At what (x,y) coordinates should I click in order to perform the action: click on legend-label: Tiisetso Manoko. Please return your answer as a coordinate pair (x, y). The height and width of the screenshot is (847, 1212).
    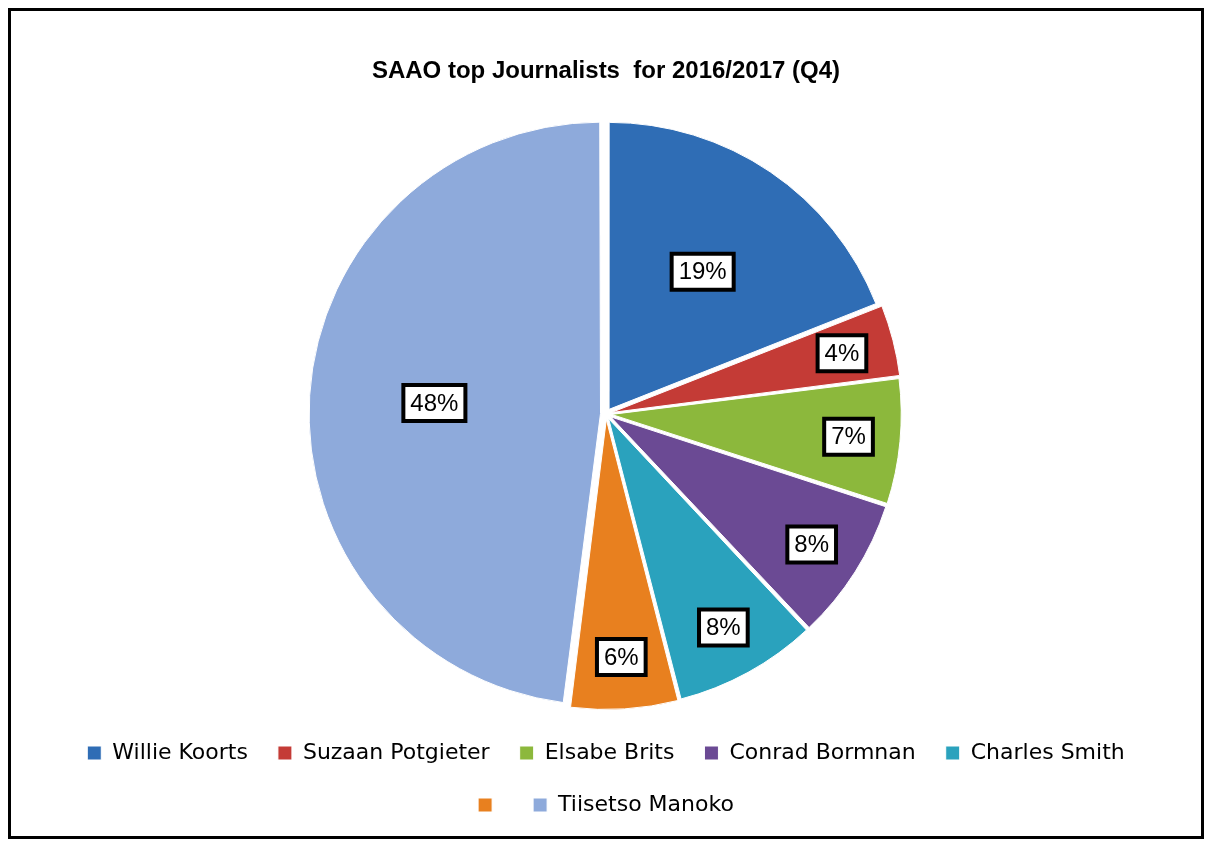
    Looking at the image, I should click on (645, 803).